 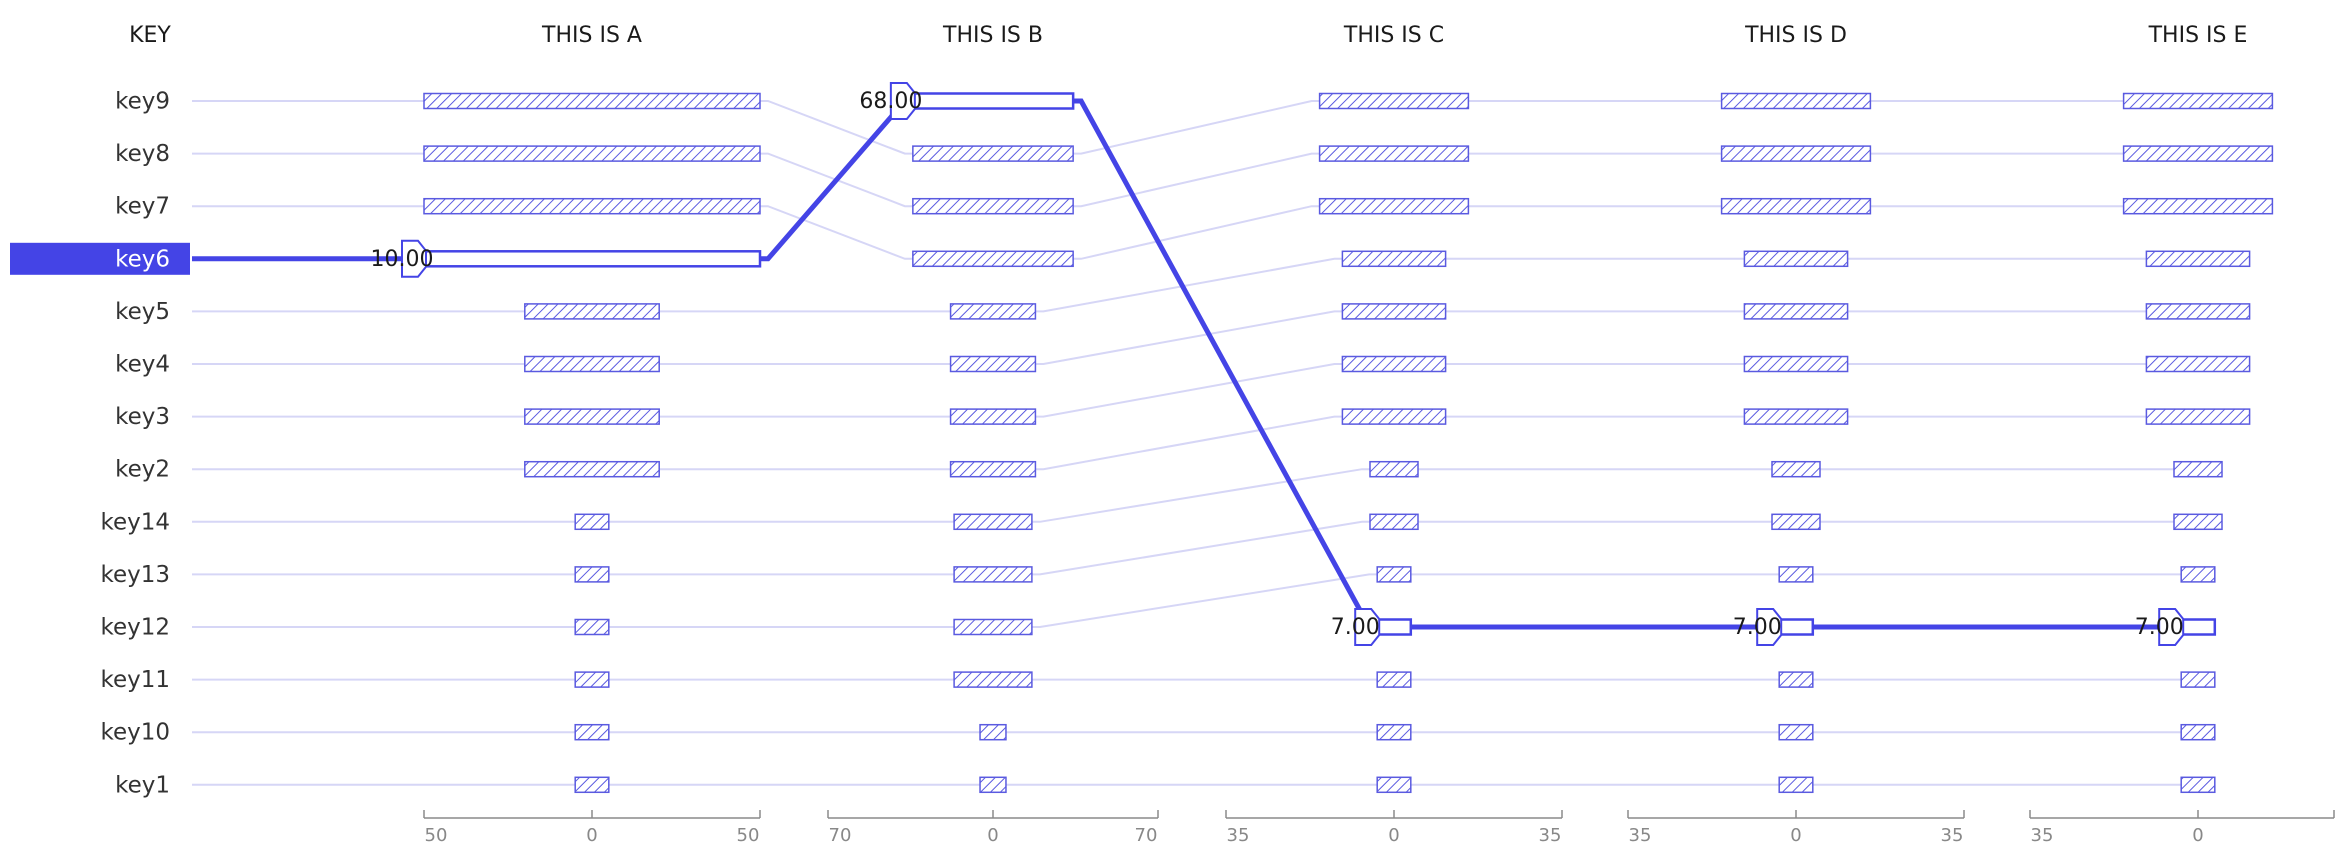 I want to click on tick-label-4-1: 0, so click(x=2197, y=835).